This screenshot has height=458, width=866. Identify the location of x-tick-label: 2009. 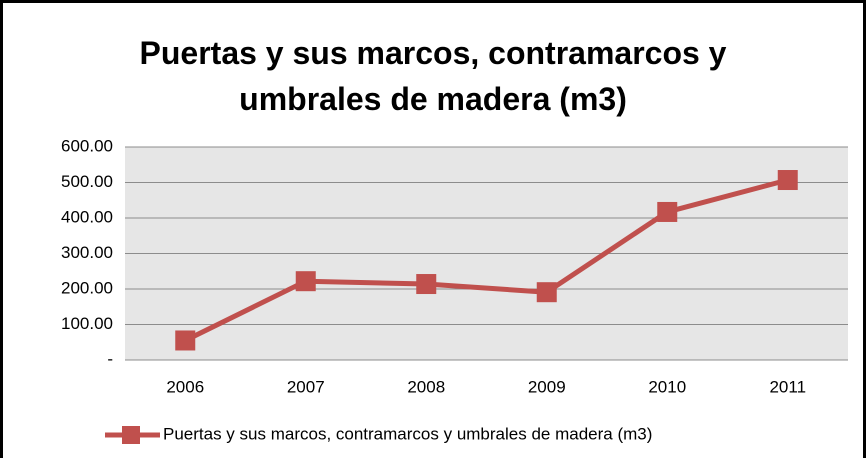
(547, 386).